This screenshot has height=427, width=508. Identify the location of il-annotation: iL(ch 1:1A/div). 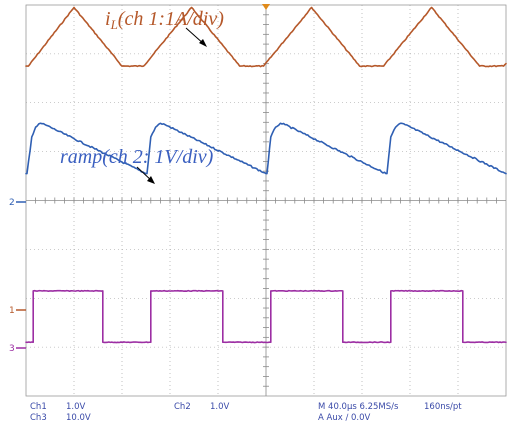
(164, 20).